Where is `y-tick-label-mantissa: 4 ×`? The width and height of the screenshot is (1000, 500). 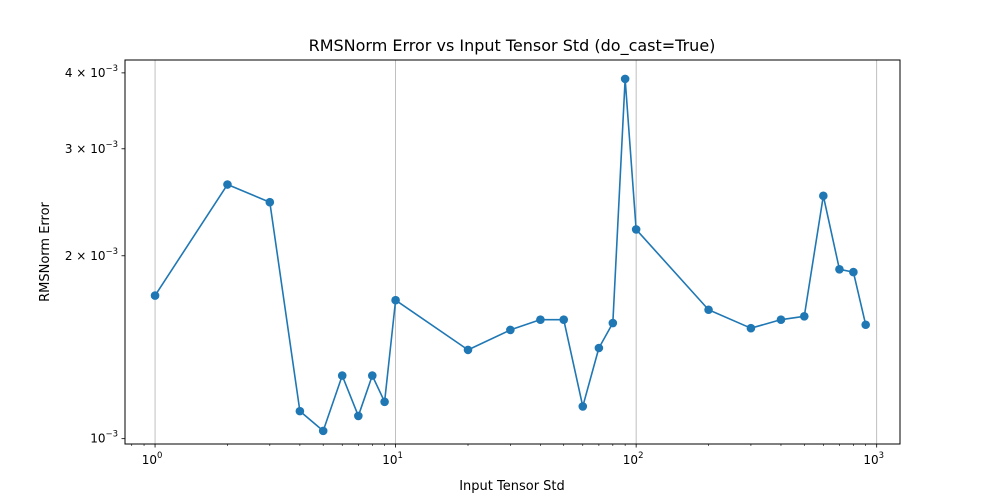
y-tick-label-mantissa: 4 × is located at coordinates (77, 73).